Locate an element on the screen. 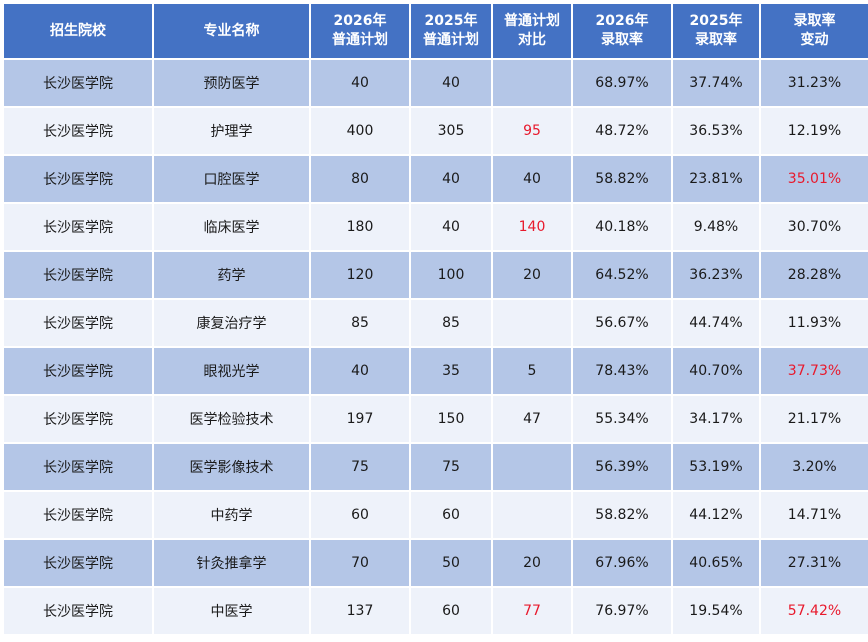  header-label-line: 对比 is located at coordinates (532, 40).